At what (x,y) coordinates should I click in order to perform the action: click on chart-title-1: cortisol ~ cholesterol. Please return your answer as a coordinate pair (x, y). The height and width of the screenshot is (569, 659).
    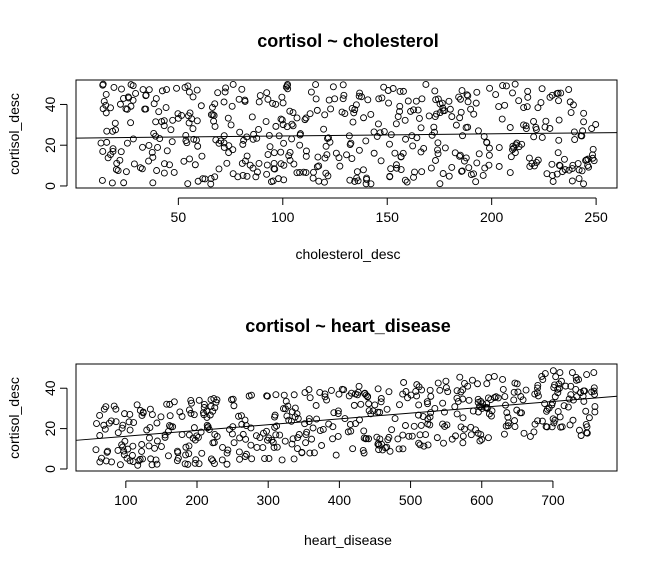
    Looking at the image, I should click on (348, 41).